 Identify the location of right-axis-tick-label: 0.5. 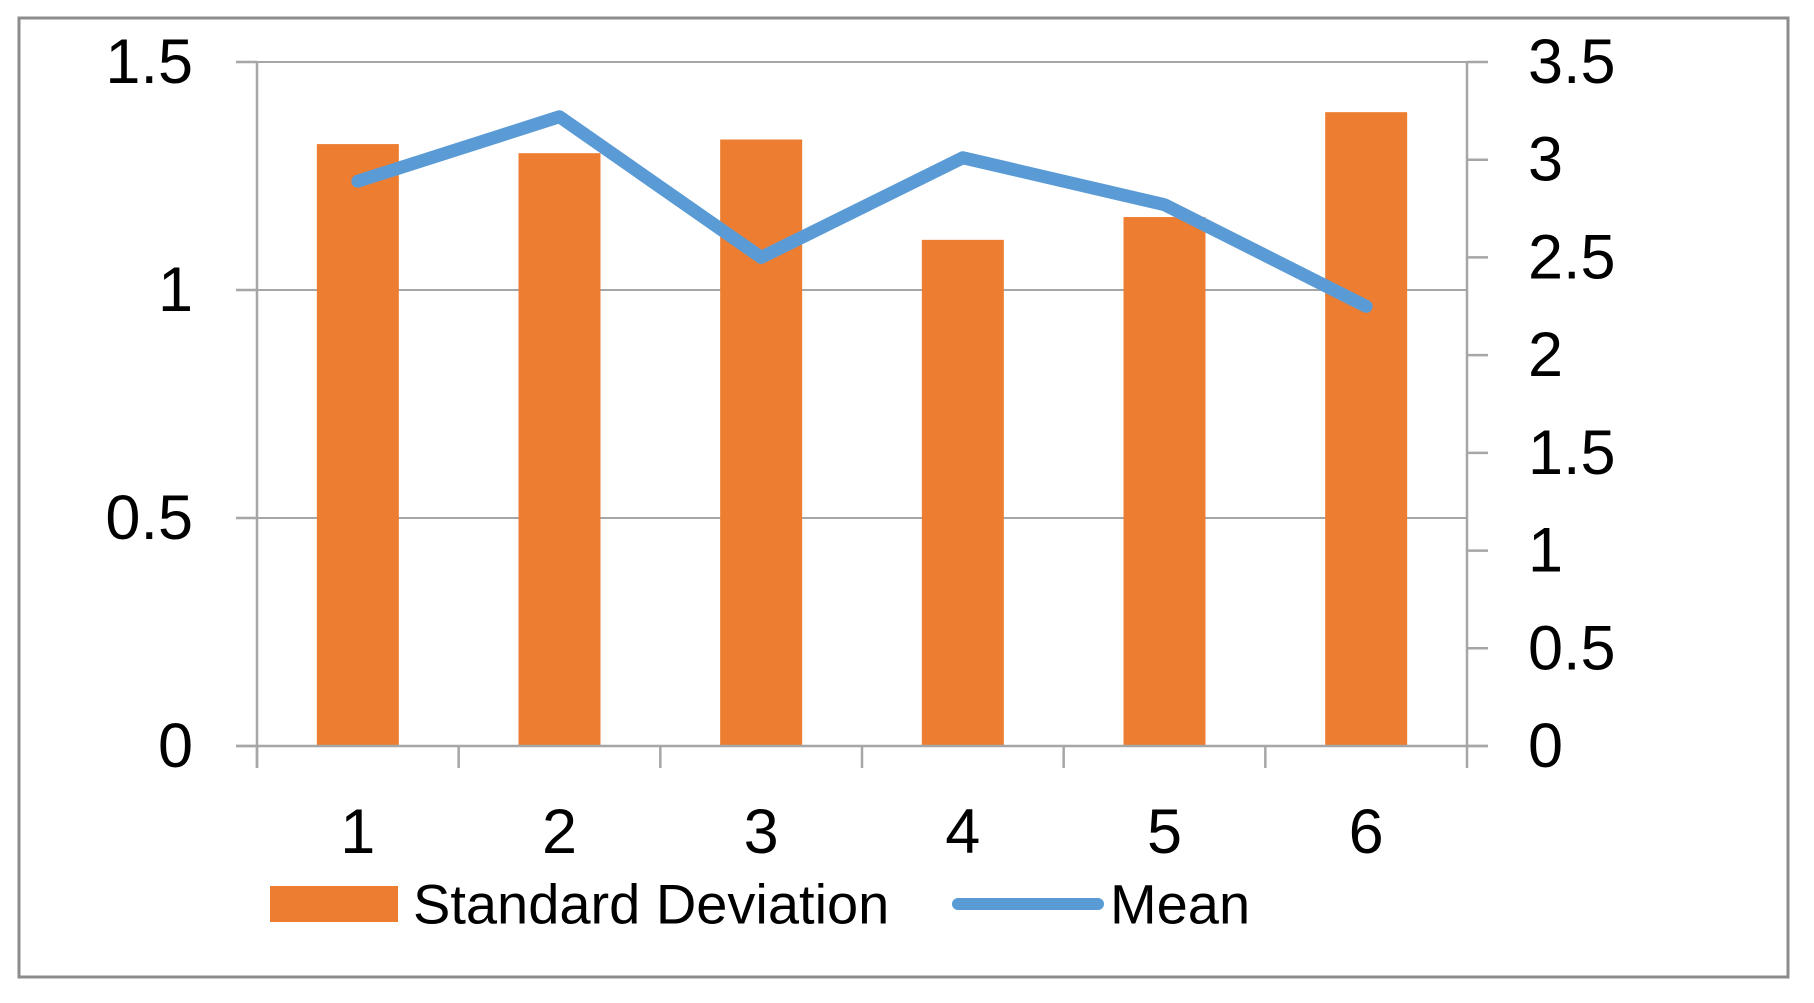
(1572, 648).